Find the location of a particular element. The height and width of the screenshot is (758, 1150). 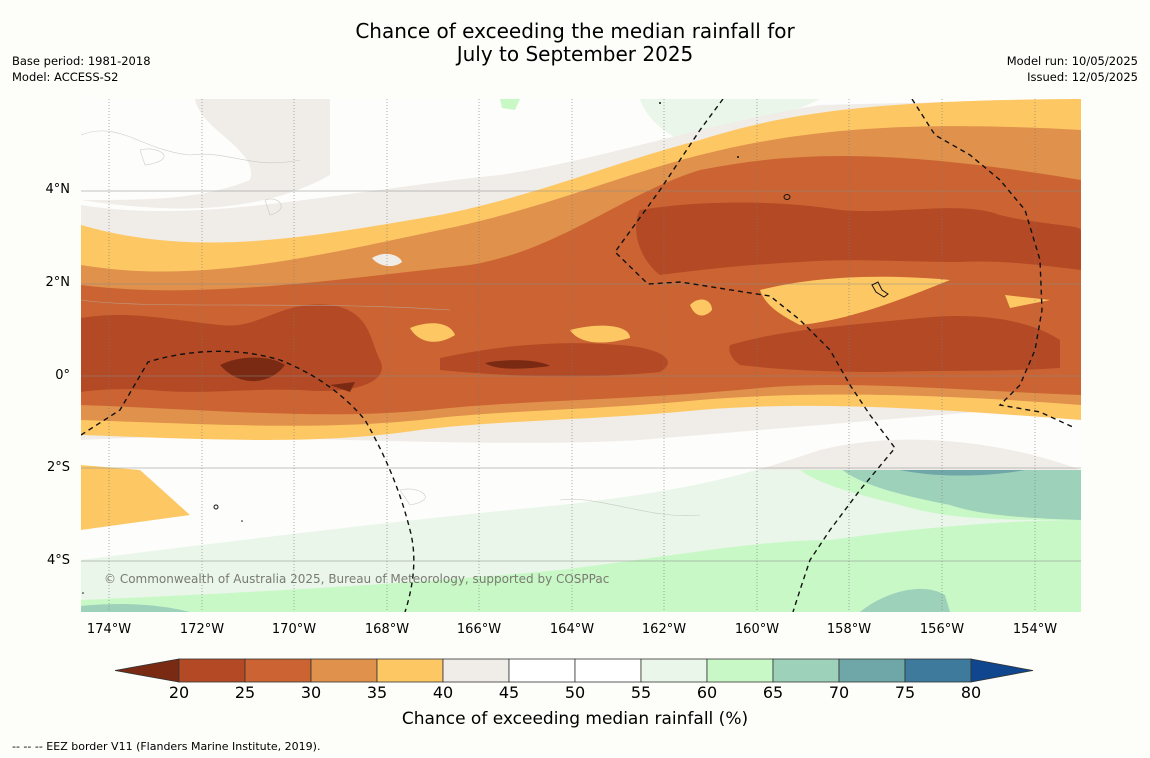

lon-label-162w: 162°W is located at coordinates (664, 629).